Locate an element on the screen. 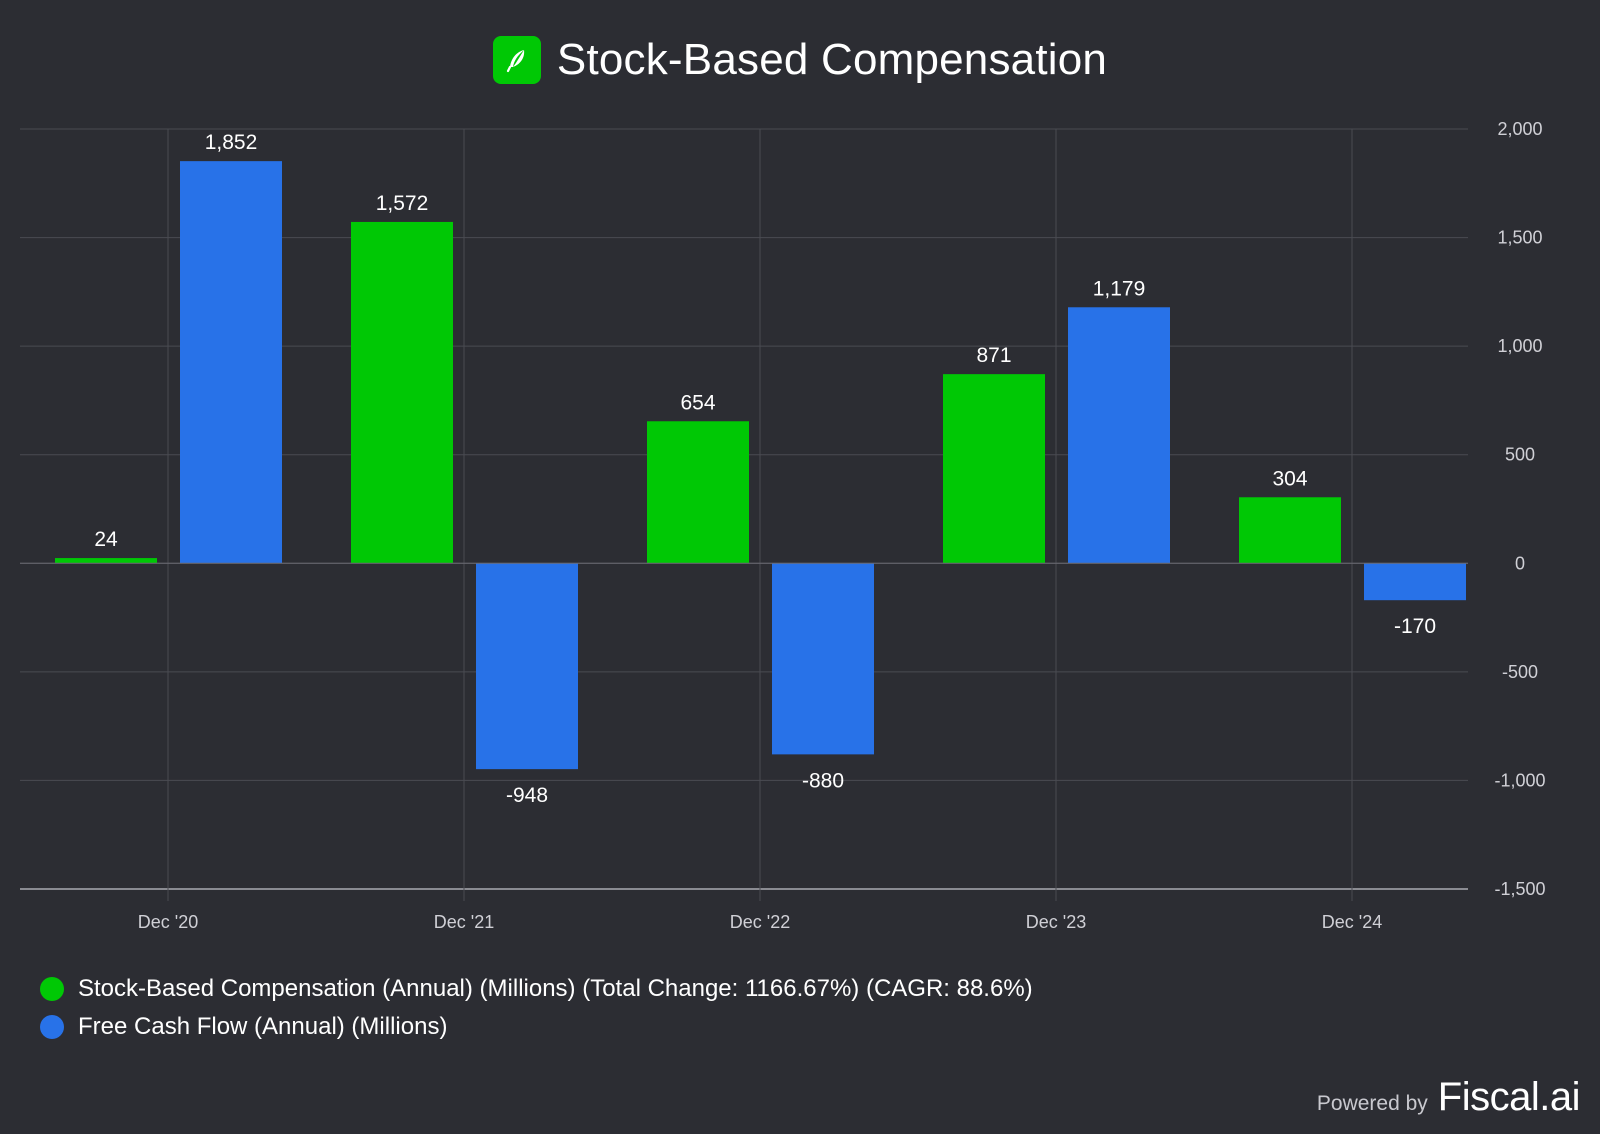  x-tick-label: Dec '22 is located at coordinates (760, 922).